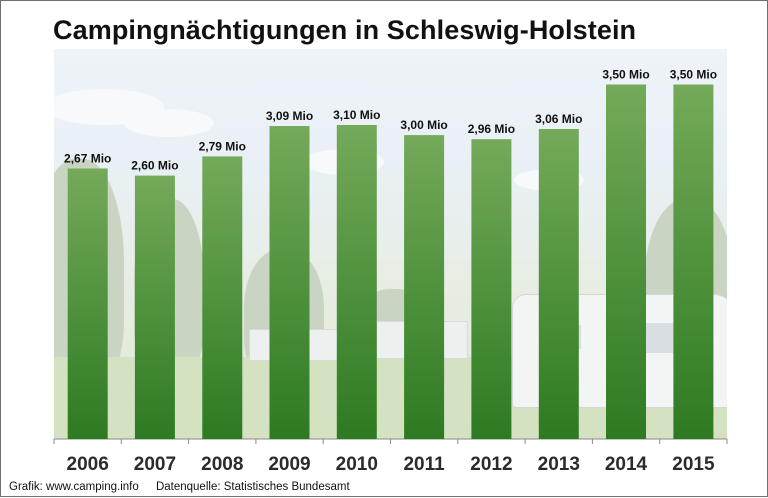 The width and height of the screenshot is (768, 498). What do you see at coordinates (222, 464) in the screenshot?
I see `x-tick-label-2008: 2008` at bounding box center [222, 464].